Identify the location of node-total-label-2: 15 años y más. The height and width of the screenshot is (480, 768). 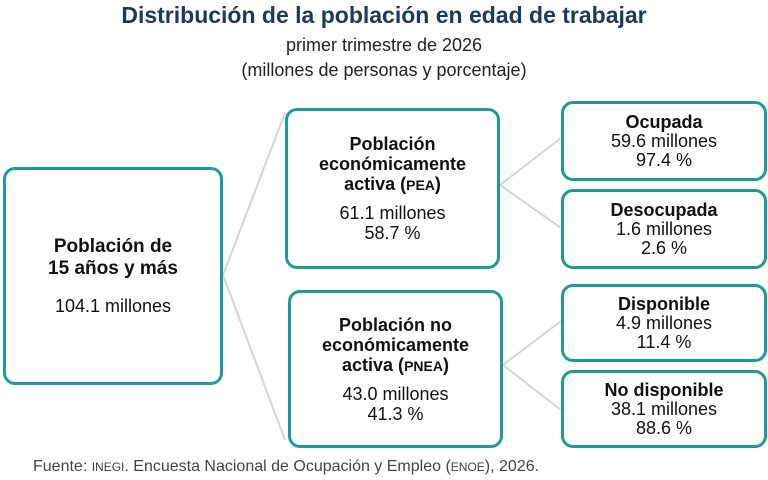
(113, 268).